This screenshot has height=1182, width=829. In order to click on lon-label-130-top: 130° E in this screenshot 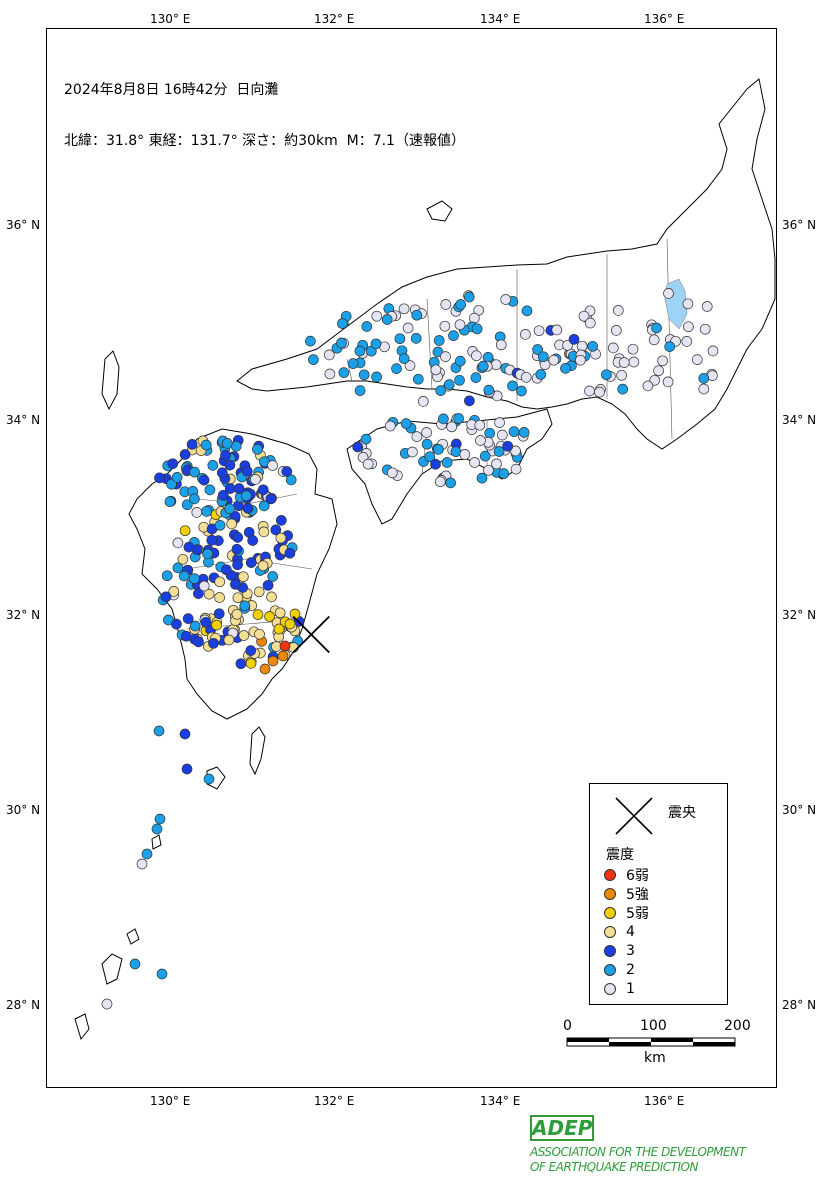, I will do `click(170, 19)`.